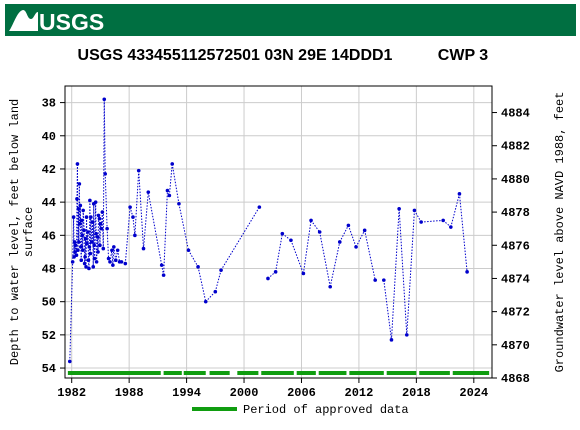 The width and height of the screenshot is (580, 430). What do you see at coordinates (49, 203) in the screenshot?
I see `y-tick-label: 44` at bounding box center [49, 203].